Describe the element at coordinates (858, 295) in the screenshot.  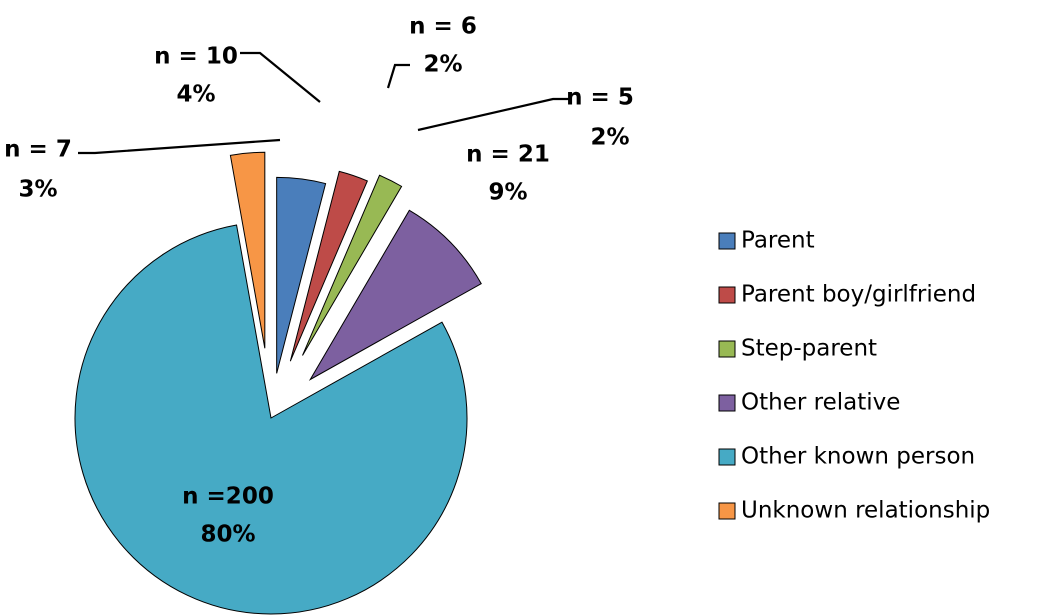
I see `legend-label-parent-boy-girlfriend: Parent boy/girlfriend` at that location.